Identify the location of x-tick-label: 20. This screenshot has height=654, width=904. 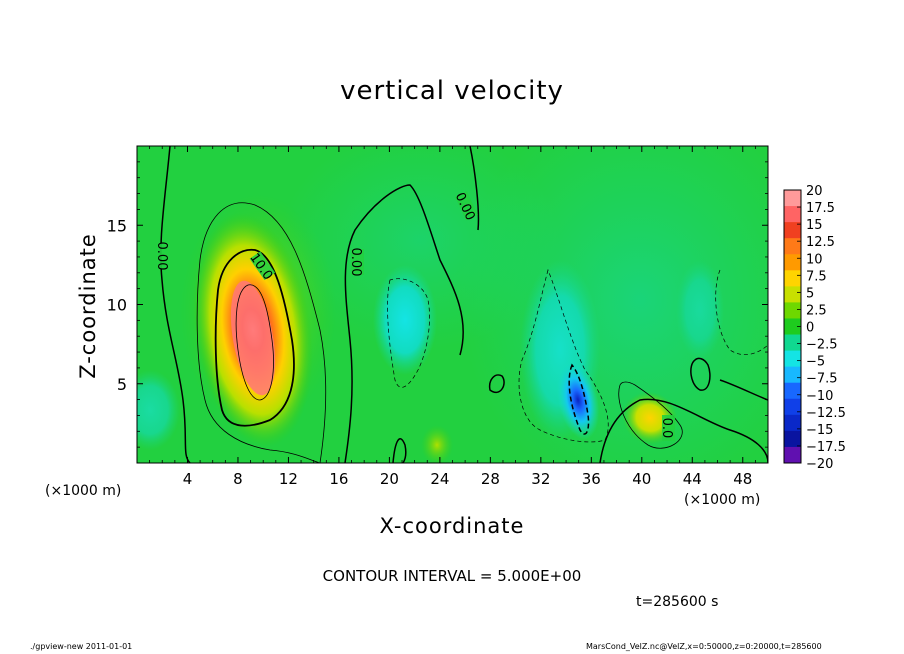
(389, 479).